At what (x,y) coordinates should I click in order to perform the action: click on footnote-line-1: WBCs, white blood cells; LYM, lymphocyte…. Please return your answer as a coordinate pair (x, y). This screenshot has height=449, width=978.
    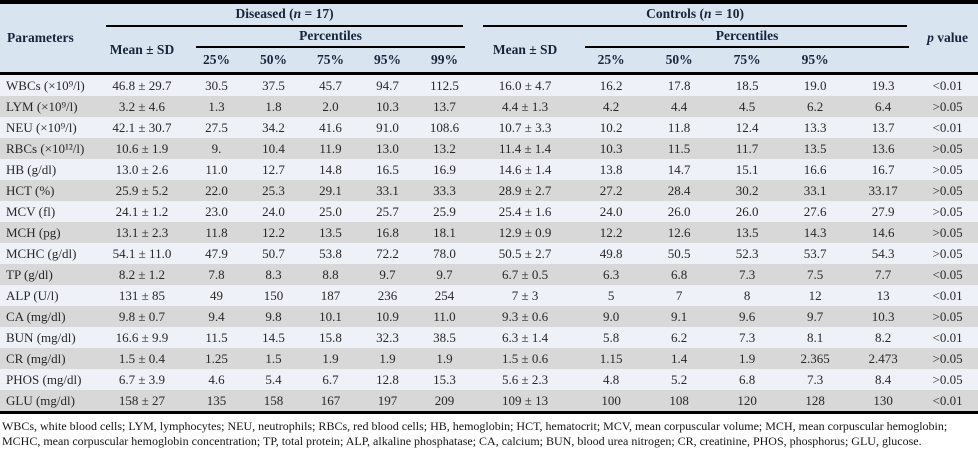
    Looking at the image, I should click on (475, 426).